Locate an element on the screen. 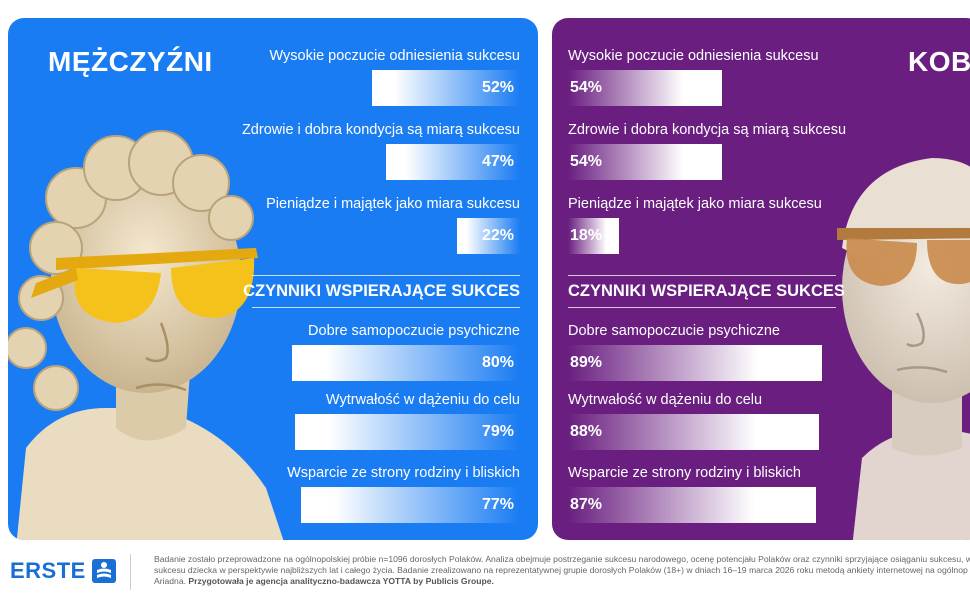 The height and width of the screenshot is (600, 970). women-category-label: Wysokie poczucie odniesienia sukcesu is located at coordinates (693, 56).